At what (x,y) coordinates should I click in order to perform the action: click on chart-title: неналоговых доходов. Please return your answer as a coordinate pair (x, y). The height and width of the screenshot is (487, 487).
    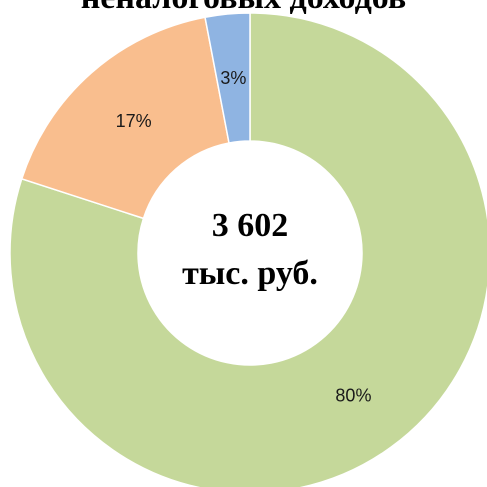
    Looking at the image, I should click on (243, 9).